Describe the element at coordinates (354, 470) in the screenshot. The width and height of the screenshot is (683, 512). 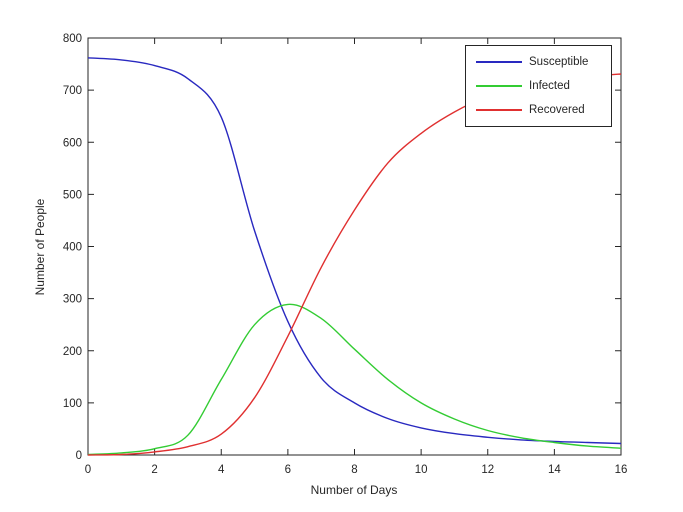
I see `x-tick-label: 8` at that location.